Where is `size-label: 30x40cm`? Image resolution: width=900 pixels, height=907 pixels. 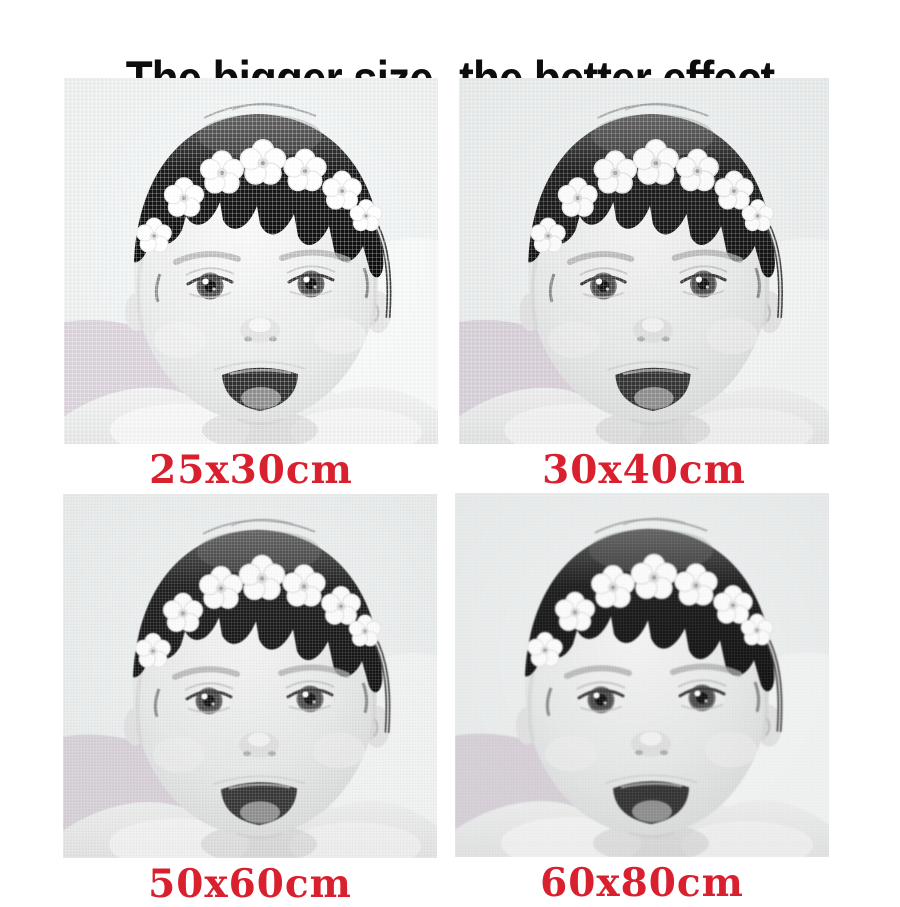 size-label: 30x40cm is located at coordinates (644, 470).